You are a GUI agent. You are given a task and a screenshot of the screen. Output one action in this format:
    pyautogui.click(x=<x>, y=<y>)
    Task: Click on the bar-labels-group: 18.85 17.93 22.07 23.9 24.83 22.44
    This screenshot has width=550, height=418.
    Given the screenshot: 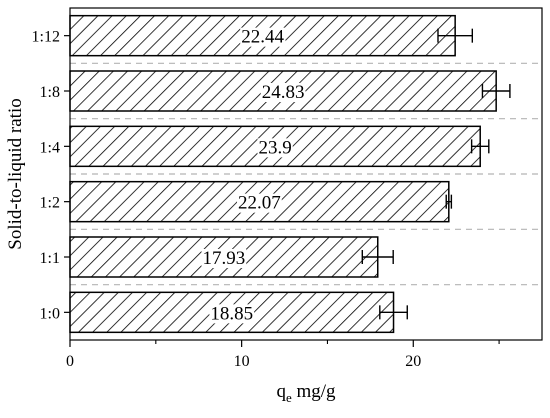 What is the action you would take?
    pyautogui.click(x=253, y=175)
    